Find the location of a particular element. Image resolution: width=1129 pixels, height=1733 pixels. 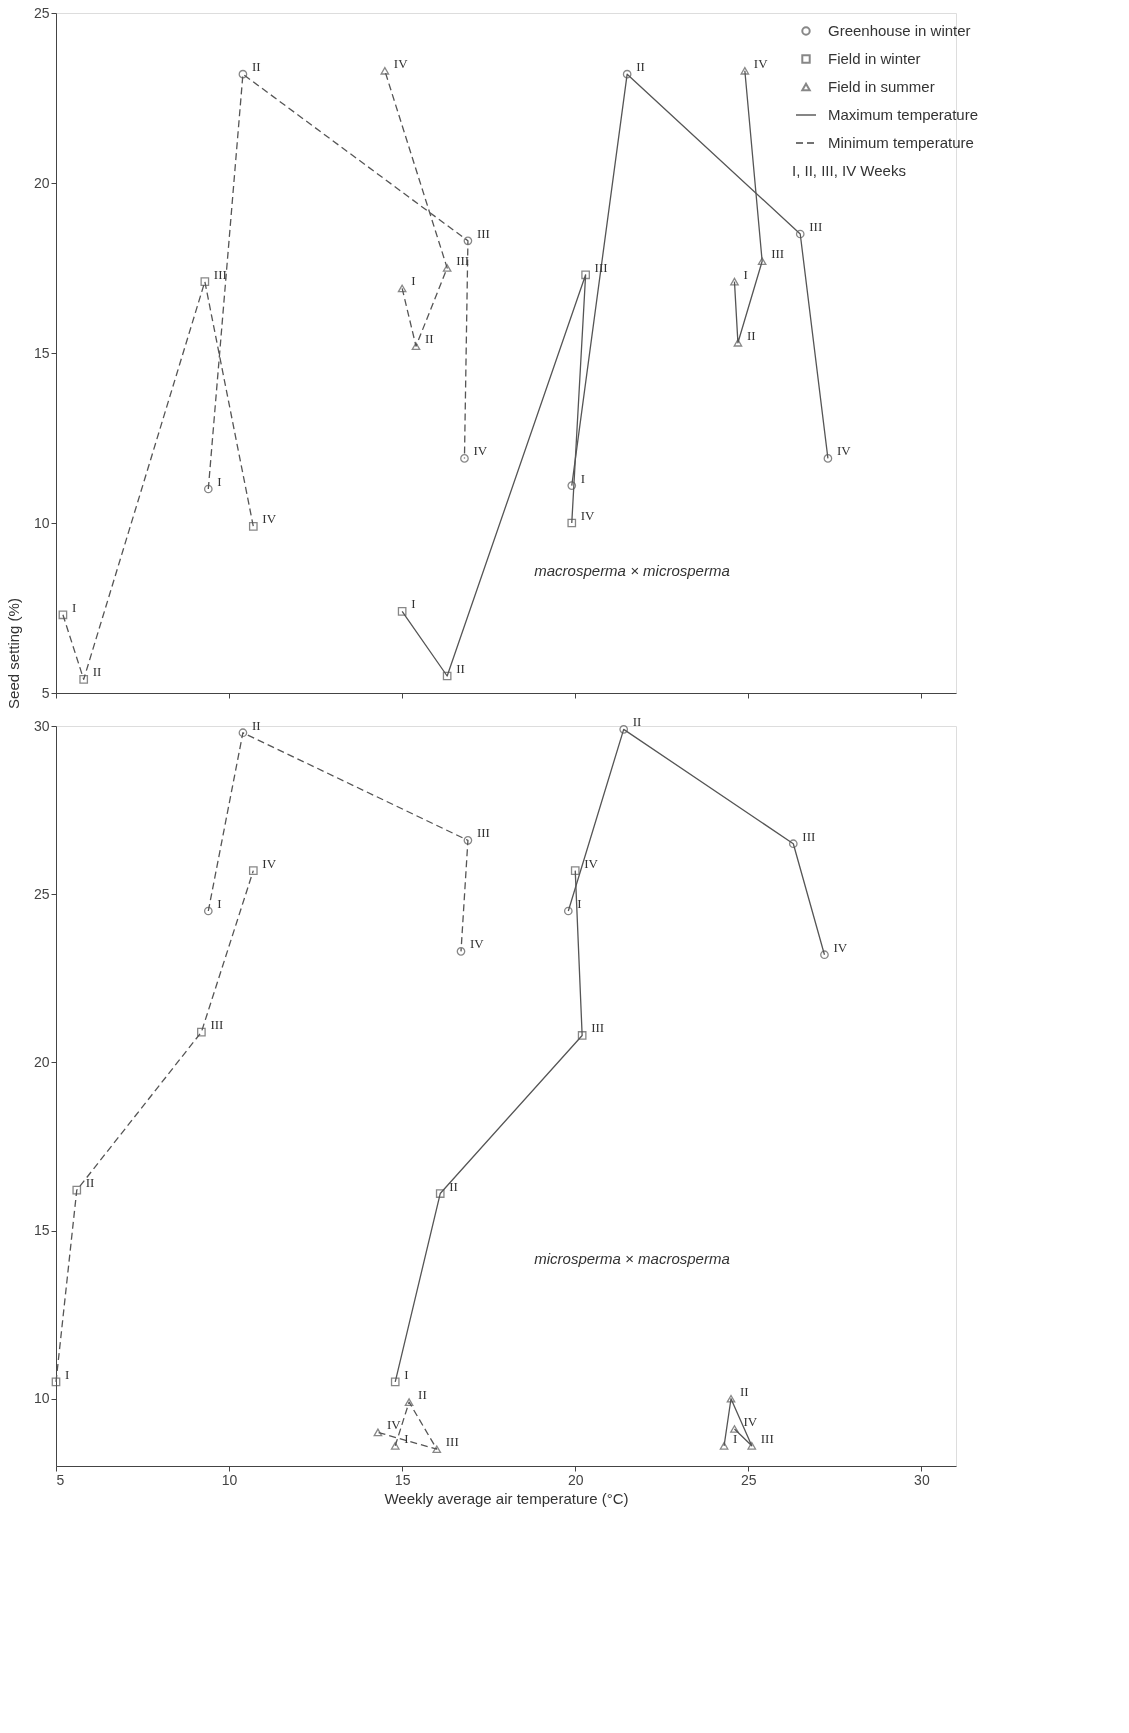

annotation: microsperma × macrosperma is located at coordinates (632, 1258).